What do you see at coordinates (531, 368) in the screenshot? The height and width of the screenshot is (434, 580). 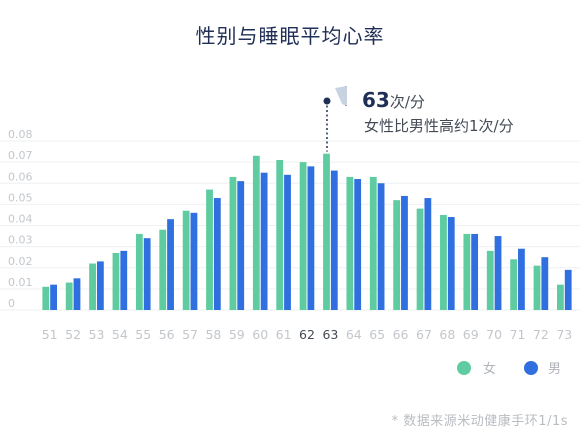 I see `legend-swatch-male` at bounding box center [531, 368].